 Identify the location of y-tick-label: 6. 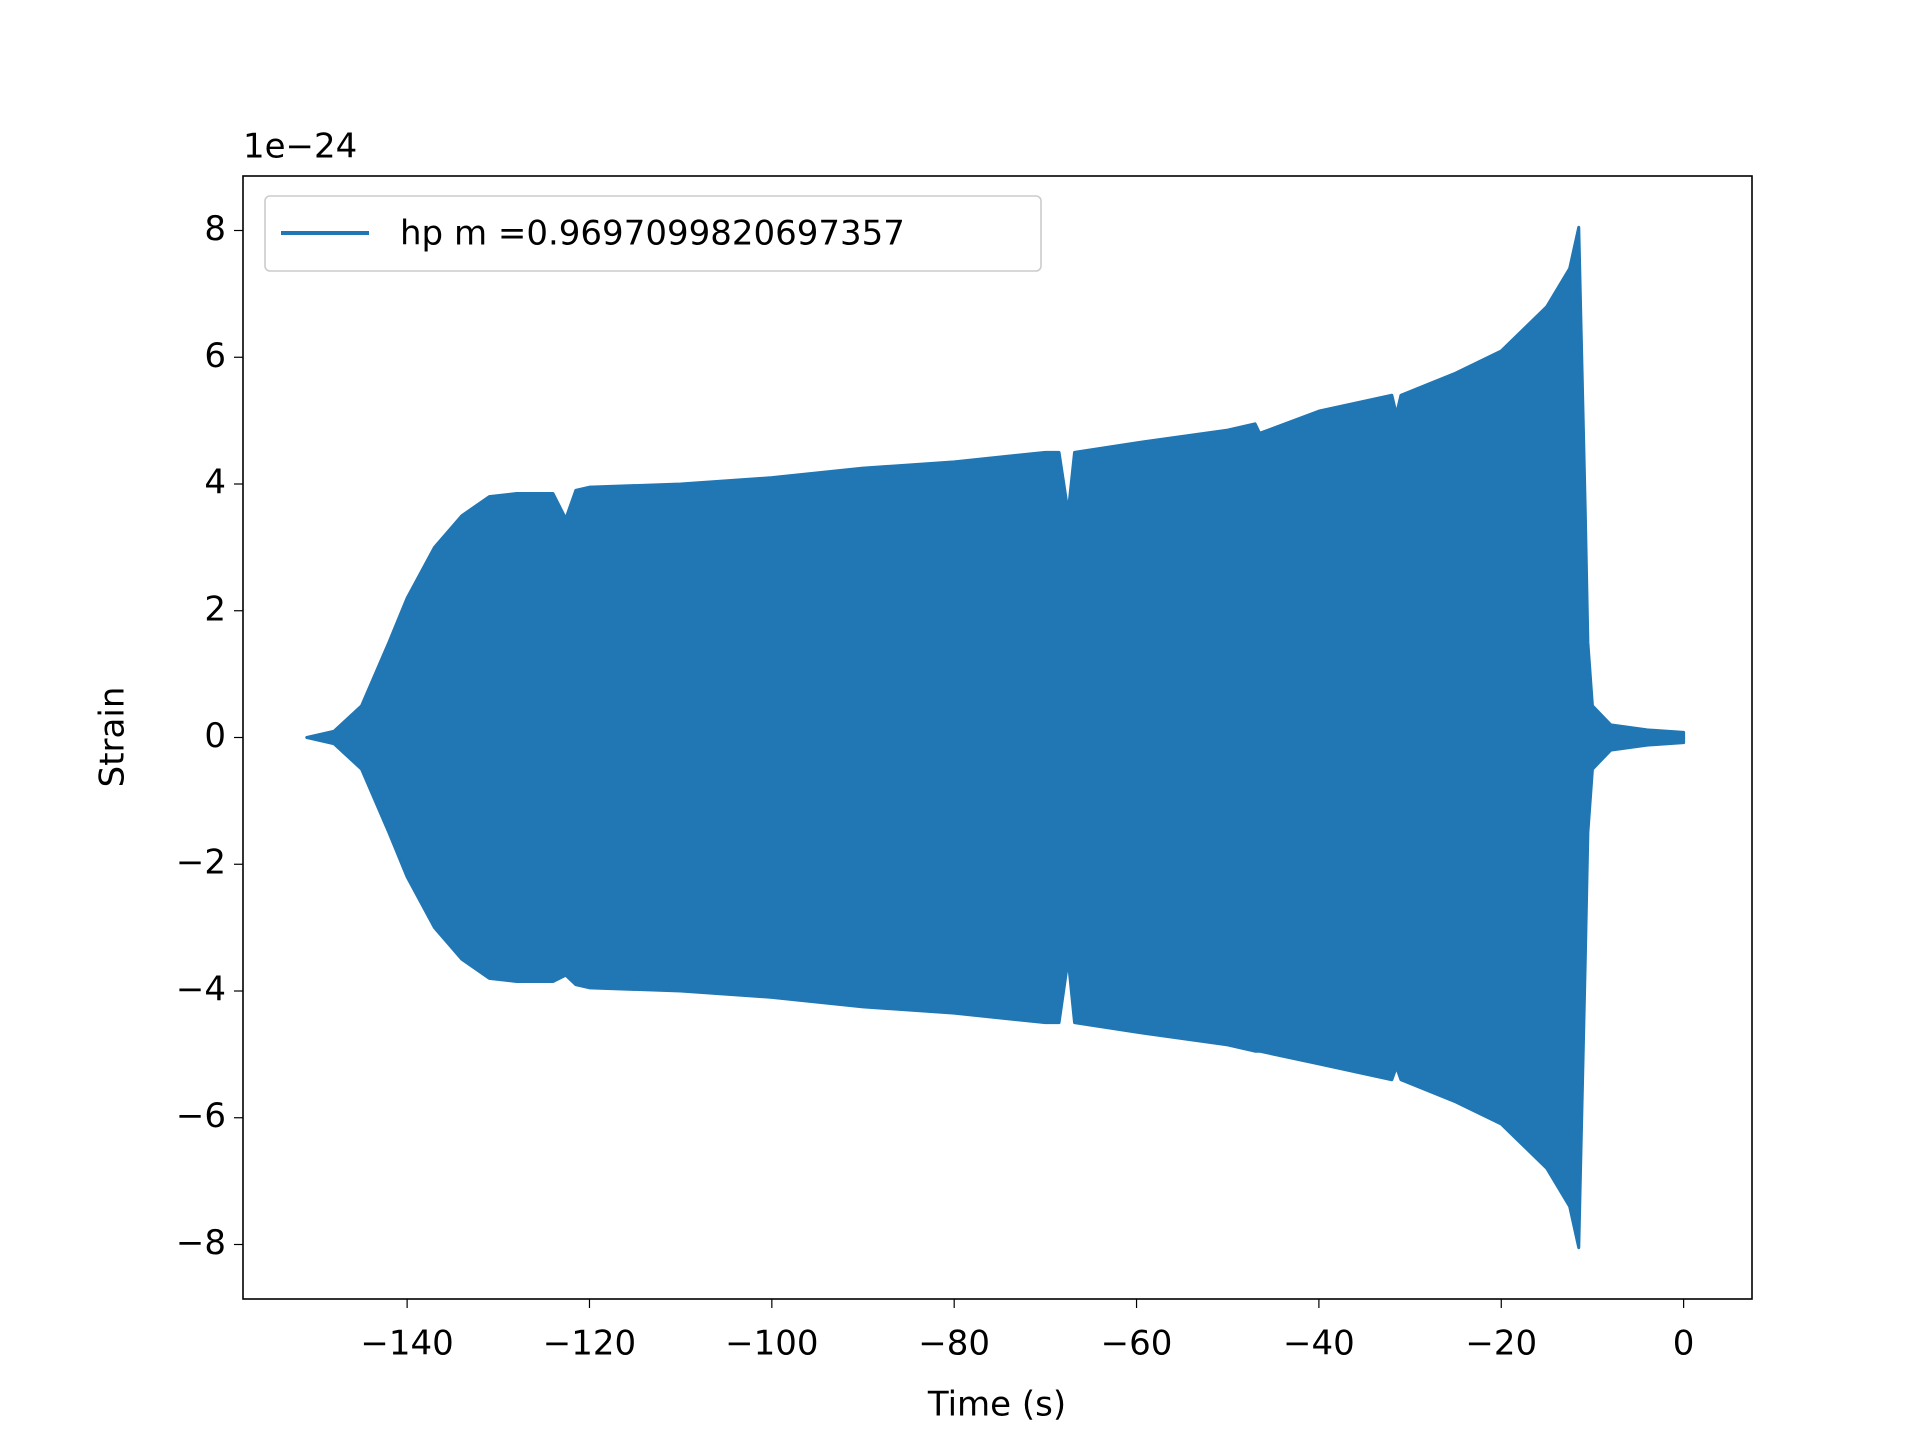
(215, 356).